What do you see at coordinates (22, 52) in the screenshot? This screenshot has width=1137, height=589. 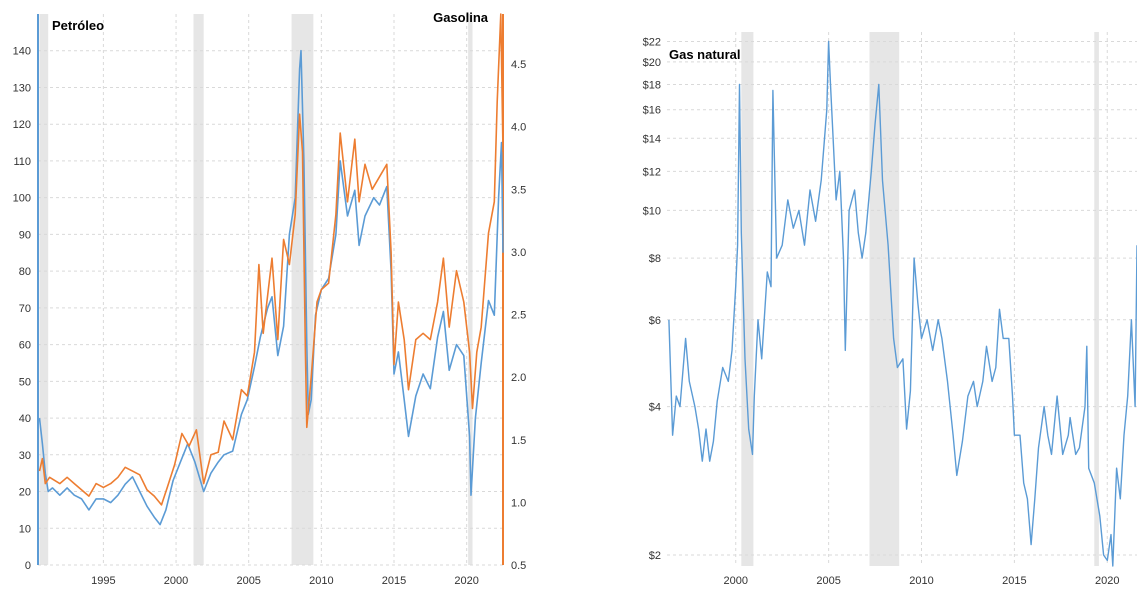 I see `y-left-tick-label: 140` at bounding box center [22, 52].